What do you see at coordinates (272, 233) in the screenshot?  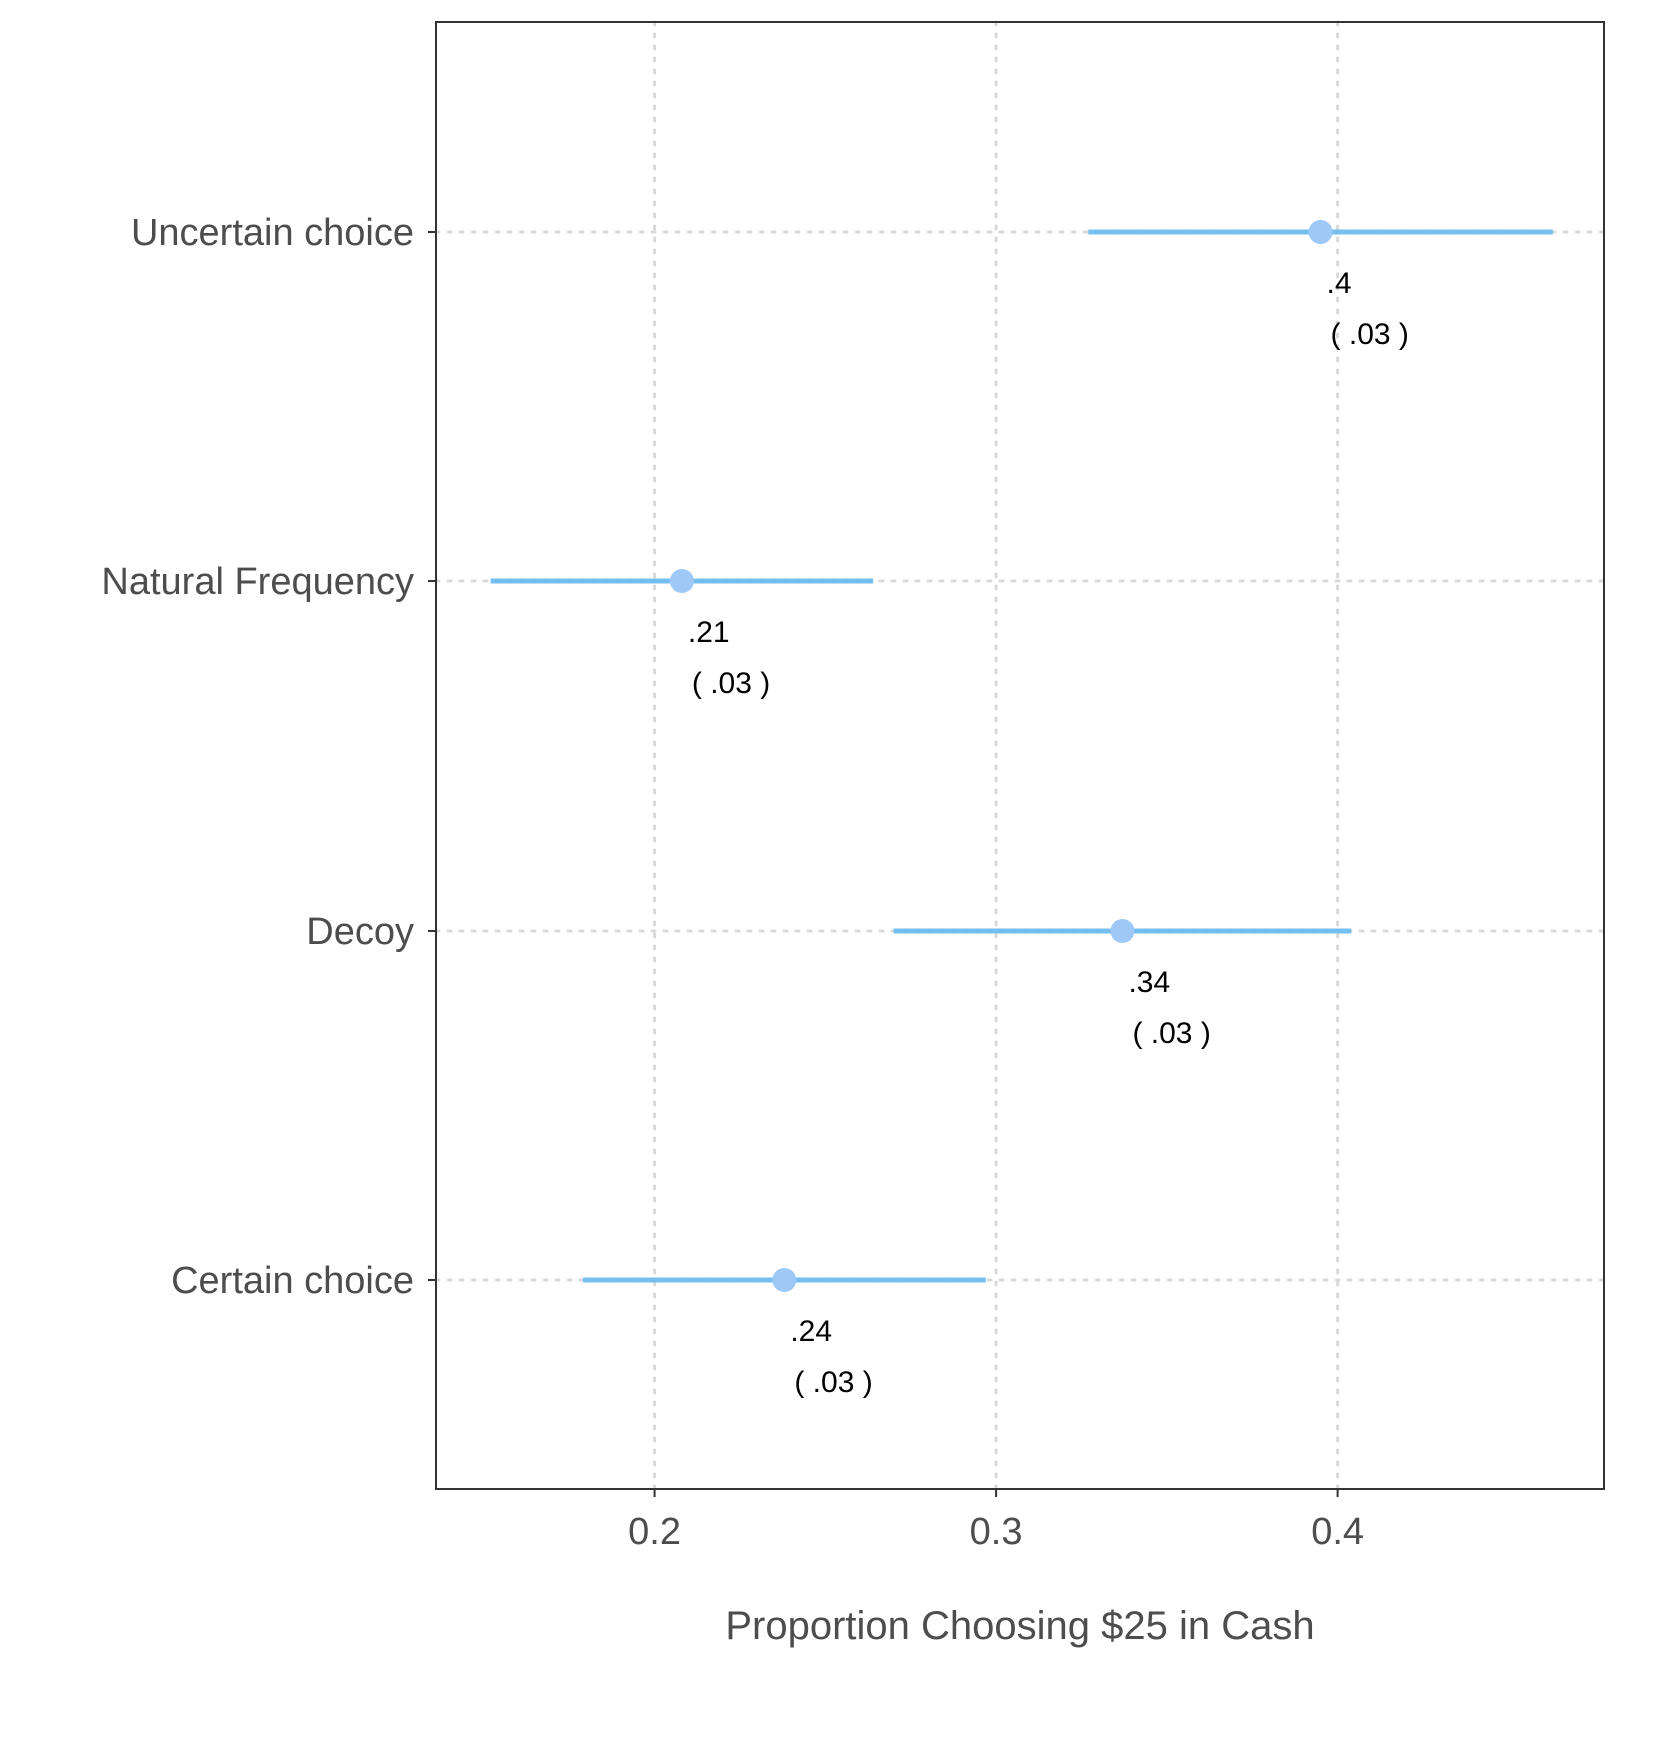 I see `y-tick-label: Uncertain choice` at bounding box center [272, 233].